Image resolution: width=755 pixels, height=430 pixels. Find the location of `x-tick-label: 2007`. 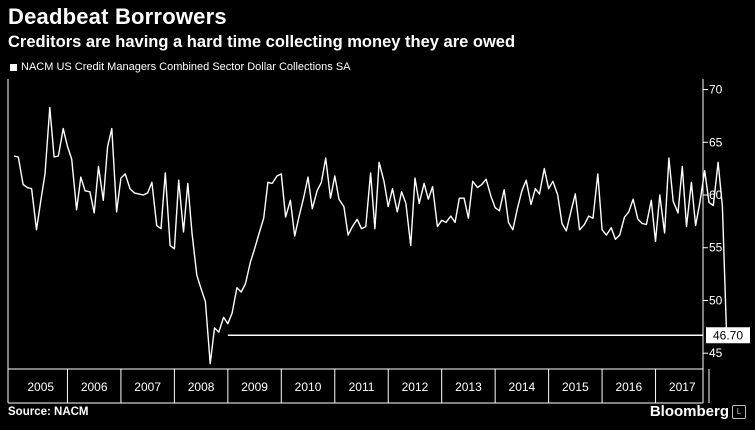

x-tick-label: 2007 is located at coordinates (147, 387).